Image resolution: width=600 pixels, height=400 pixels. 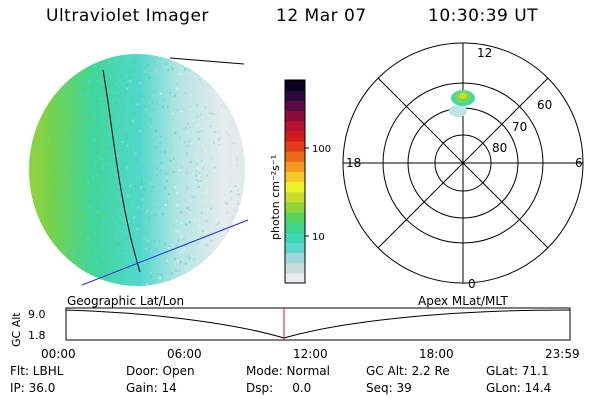 I want to click on status-glon: GLon: 14.4, so click(x=519, y=388).